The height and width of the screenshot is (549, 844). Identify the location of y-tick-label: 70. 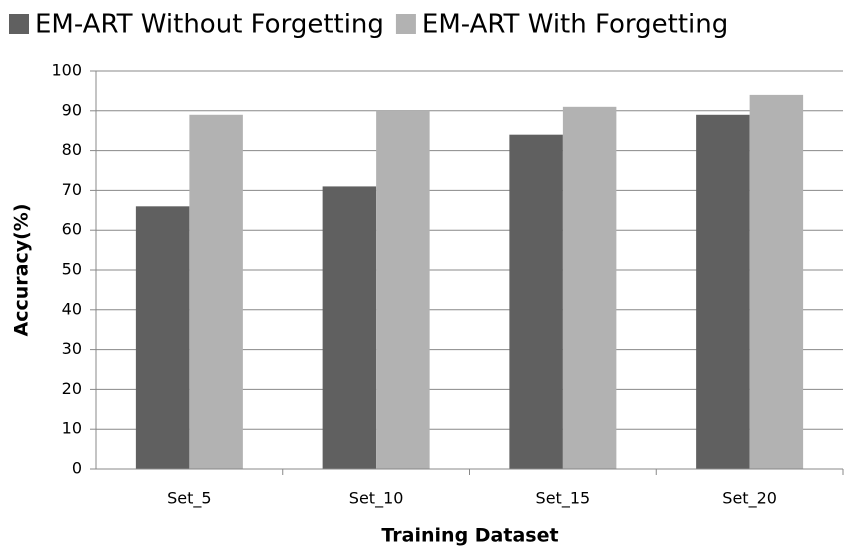
(72, 189).